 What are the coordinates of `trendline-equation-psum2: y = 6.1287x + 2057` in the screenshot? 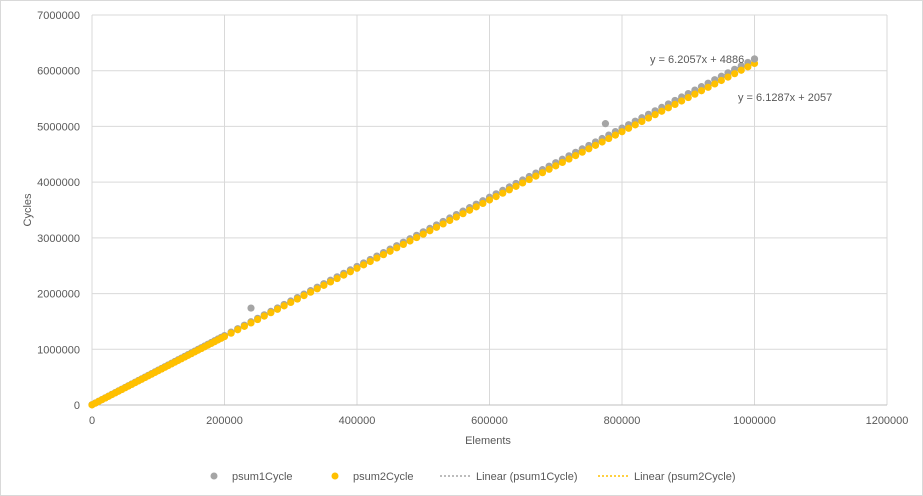 It's located at (785, 98).